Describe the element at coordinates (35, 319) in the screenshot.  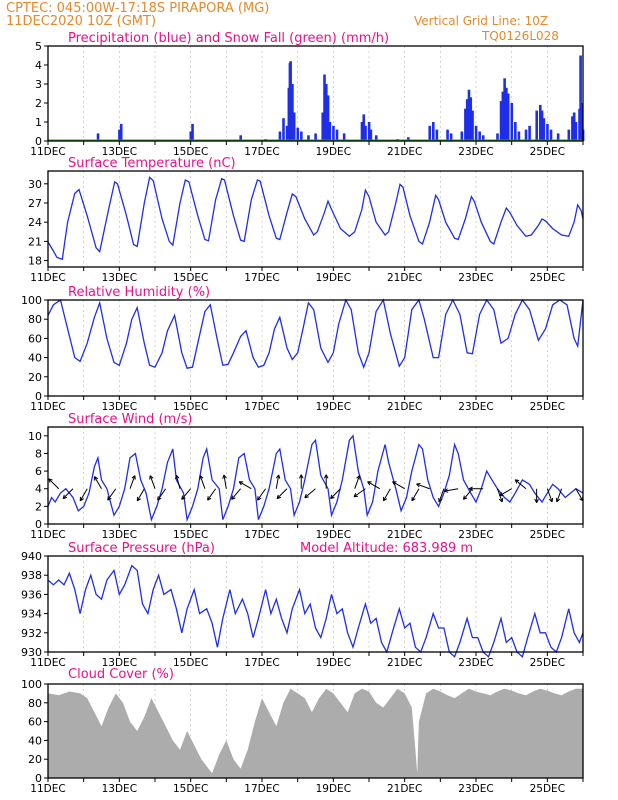
I see `y-tick-label: 80` at that location.